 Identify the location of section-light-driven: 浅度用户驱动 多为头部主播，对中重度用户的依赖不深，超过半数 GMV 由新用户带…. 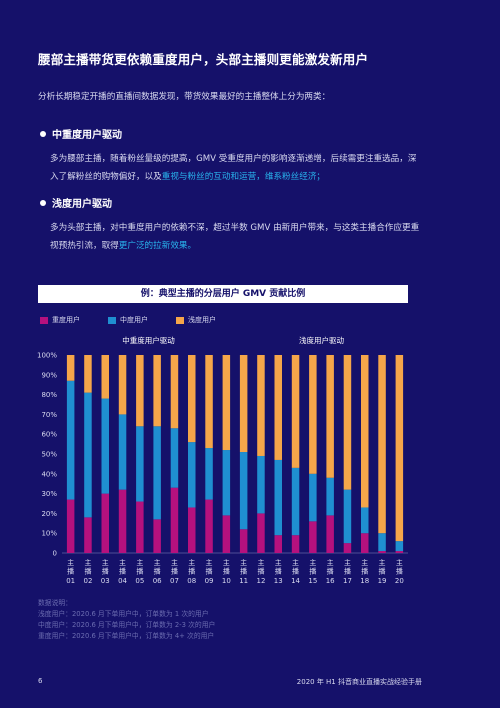
(228, 225).